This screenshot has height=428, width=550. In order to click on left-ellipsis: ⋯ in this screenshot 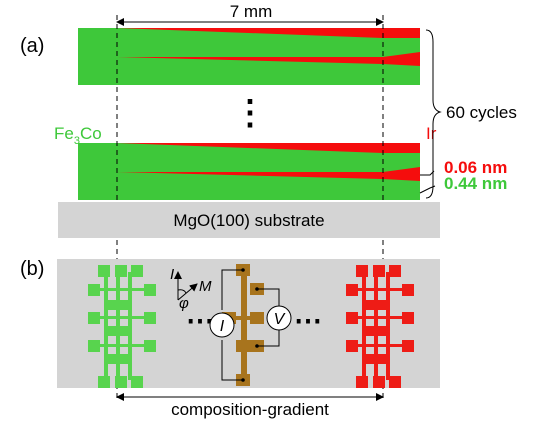, I will do `click(200, 320)`.